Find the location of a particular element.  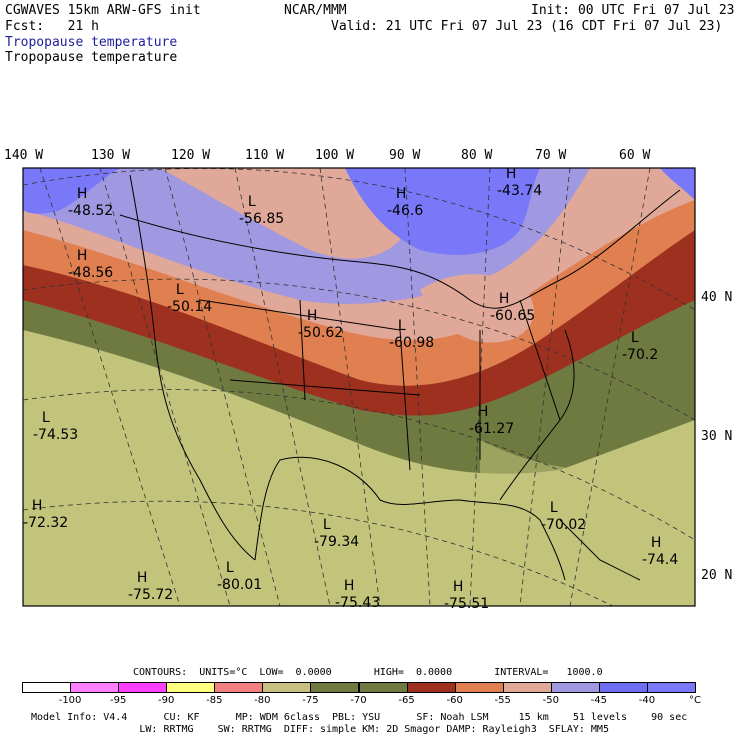

lon-label: 110 W is located at coordinates (265, 155).